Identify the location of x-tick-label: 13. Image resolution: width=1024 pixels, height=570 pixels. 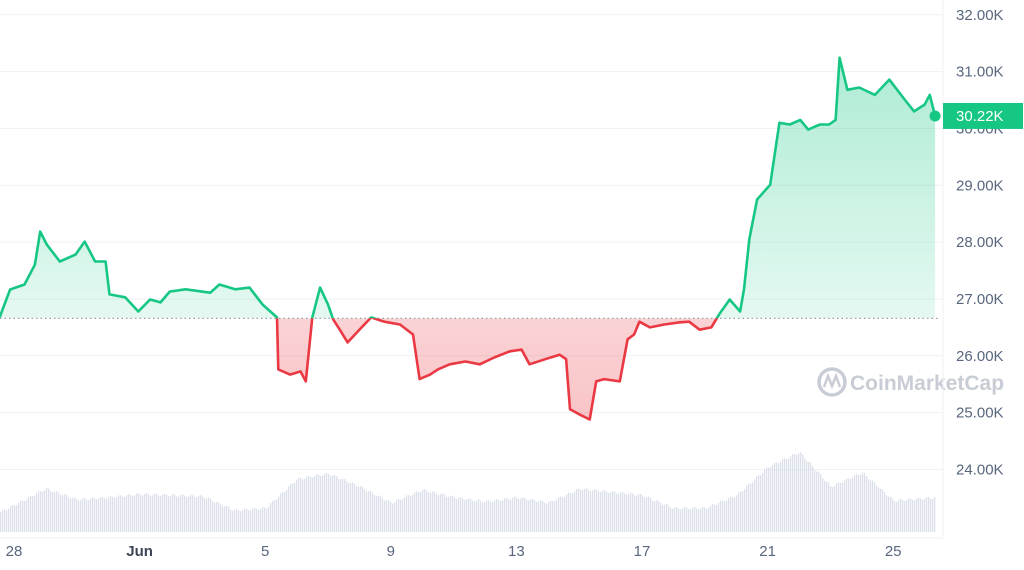
(516, 551).